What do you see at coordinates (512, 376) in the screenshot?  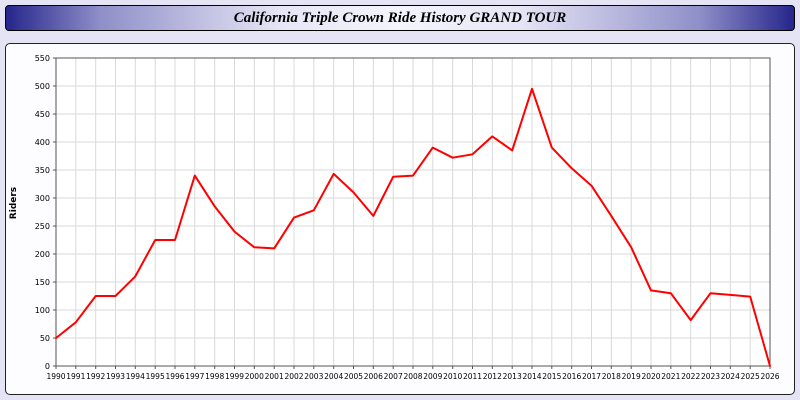 I see `svg-text: 2013` at bounding box center [512, 376].